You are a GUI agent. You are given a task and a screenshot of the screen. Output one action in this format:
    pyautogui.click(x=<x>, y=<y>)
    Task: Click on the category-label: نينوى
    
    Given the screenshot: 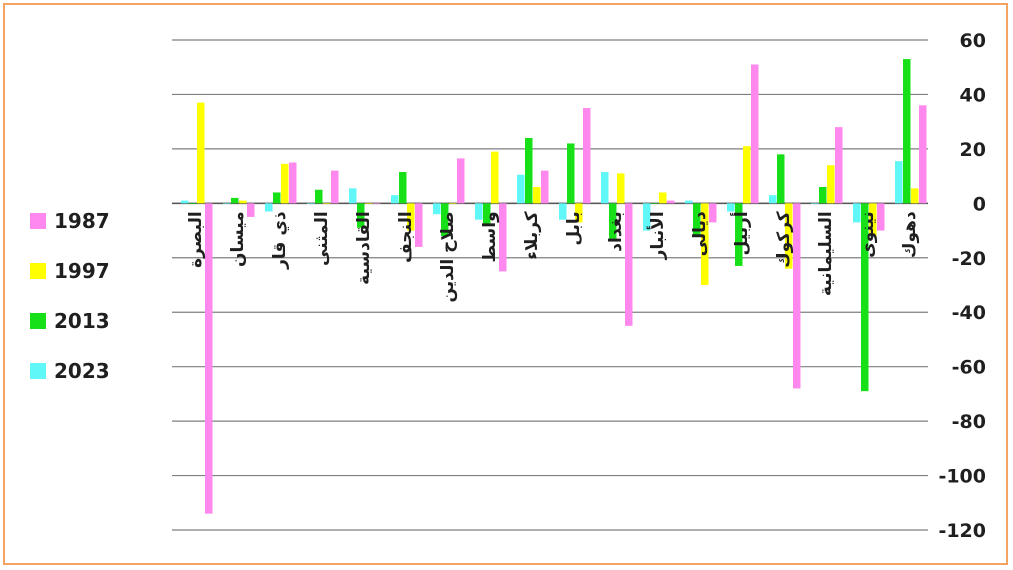 What is the action you would take?
    pyautogui.click(x=868, y=234)
    